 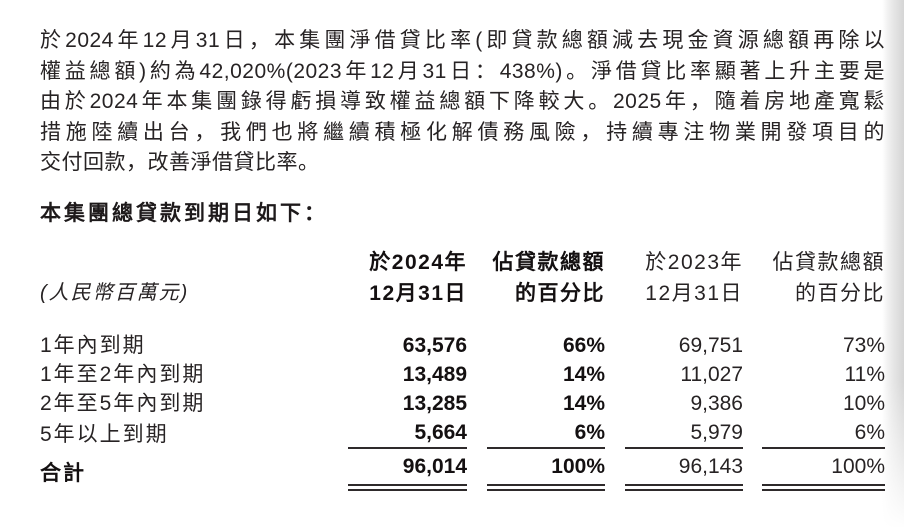 I want to click on pct-2023: 6%, so click(x=823, y=433).